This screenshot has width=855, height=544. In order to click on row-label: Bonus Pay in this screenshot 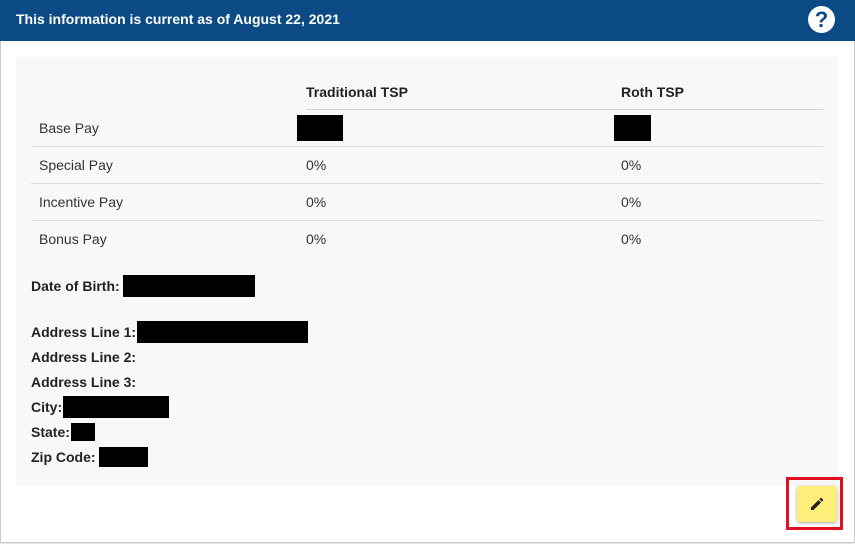, I will do `click(73, 239)`.